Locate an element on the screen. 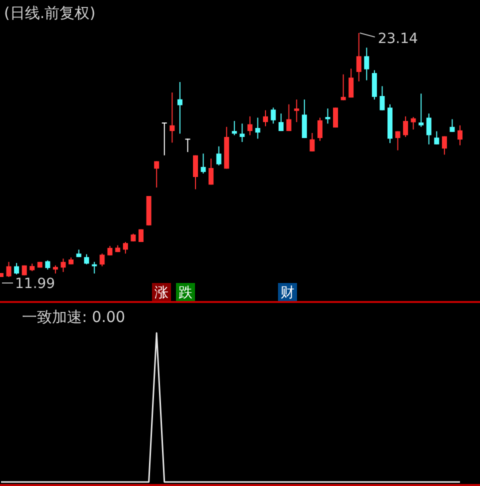 This screenshot has height=486, width=480. text: 跌 is located at coordinates (185, 293).